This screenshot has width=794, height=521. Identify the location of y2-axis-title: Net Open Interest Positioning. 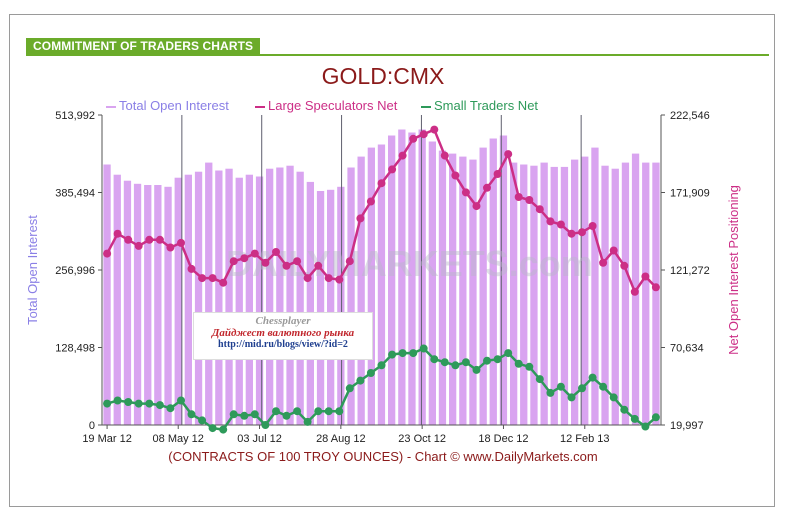
(733, 270).